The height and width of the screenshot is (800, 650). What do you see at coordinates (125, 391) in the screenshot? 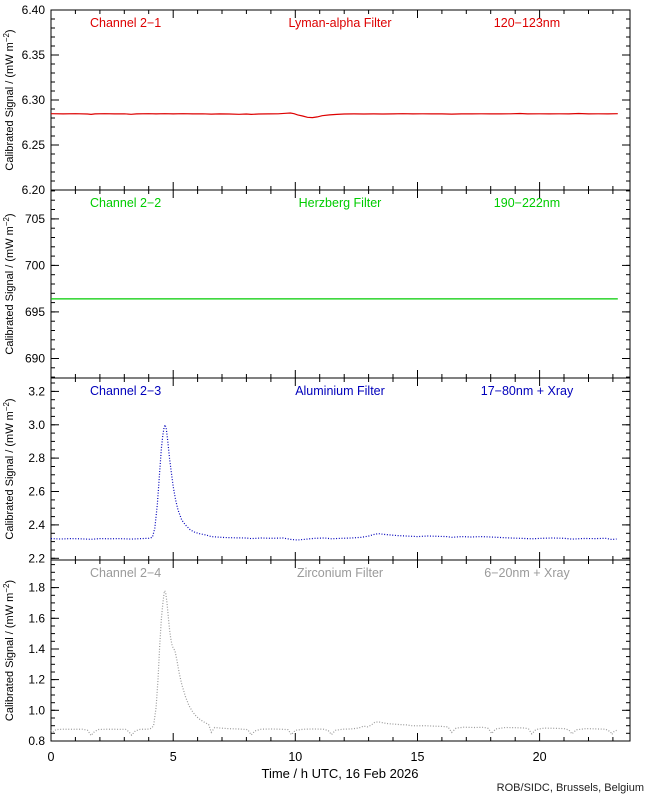
I see `panel-3-channel-label: Channel 2−3` at bounding box center [125, 391].